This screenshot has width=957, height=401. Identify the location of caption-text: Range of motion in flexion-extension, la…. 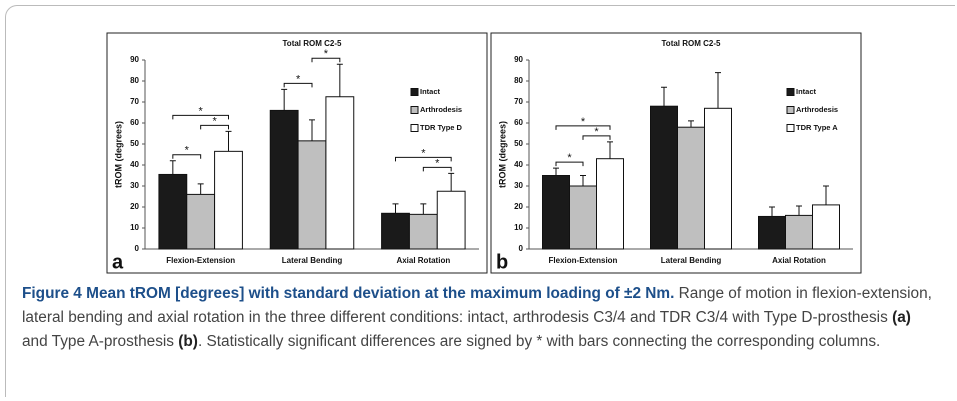
(477, 305).